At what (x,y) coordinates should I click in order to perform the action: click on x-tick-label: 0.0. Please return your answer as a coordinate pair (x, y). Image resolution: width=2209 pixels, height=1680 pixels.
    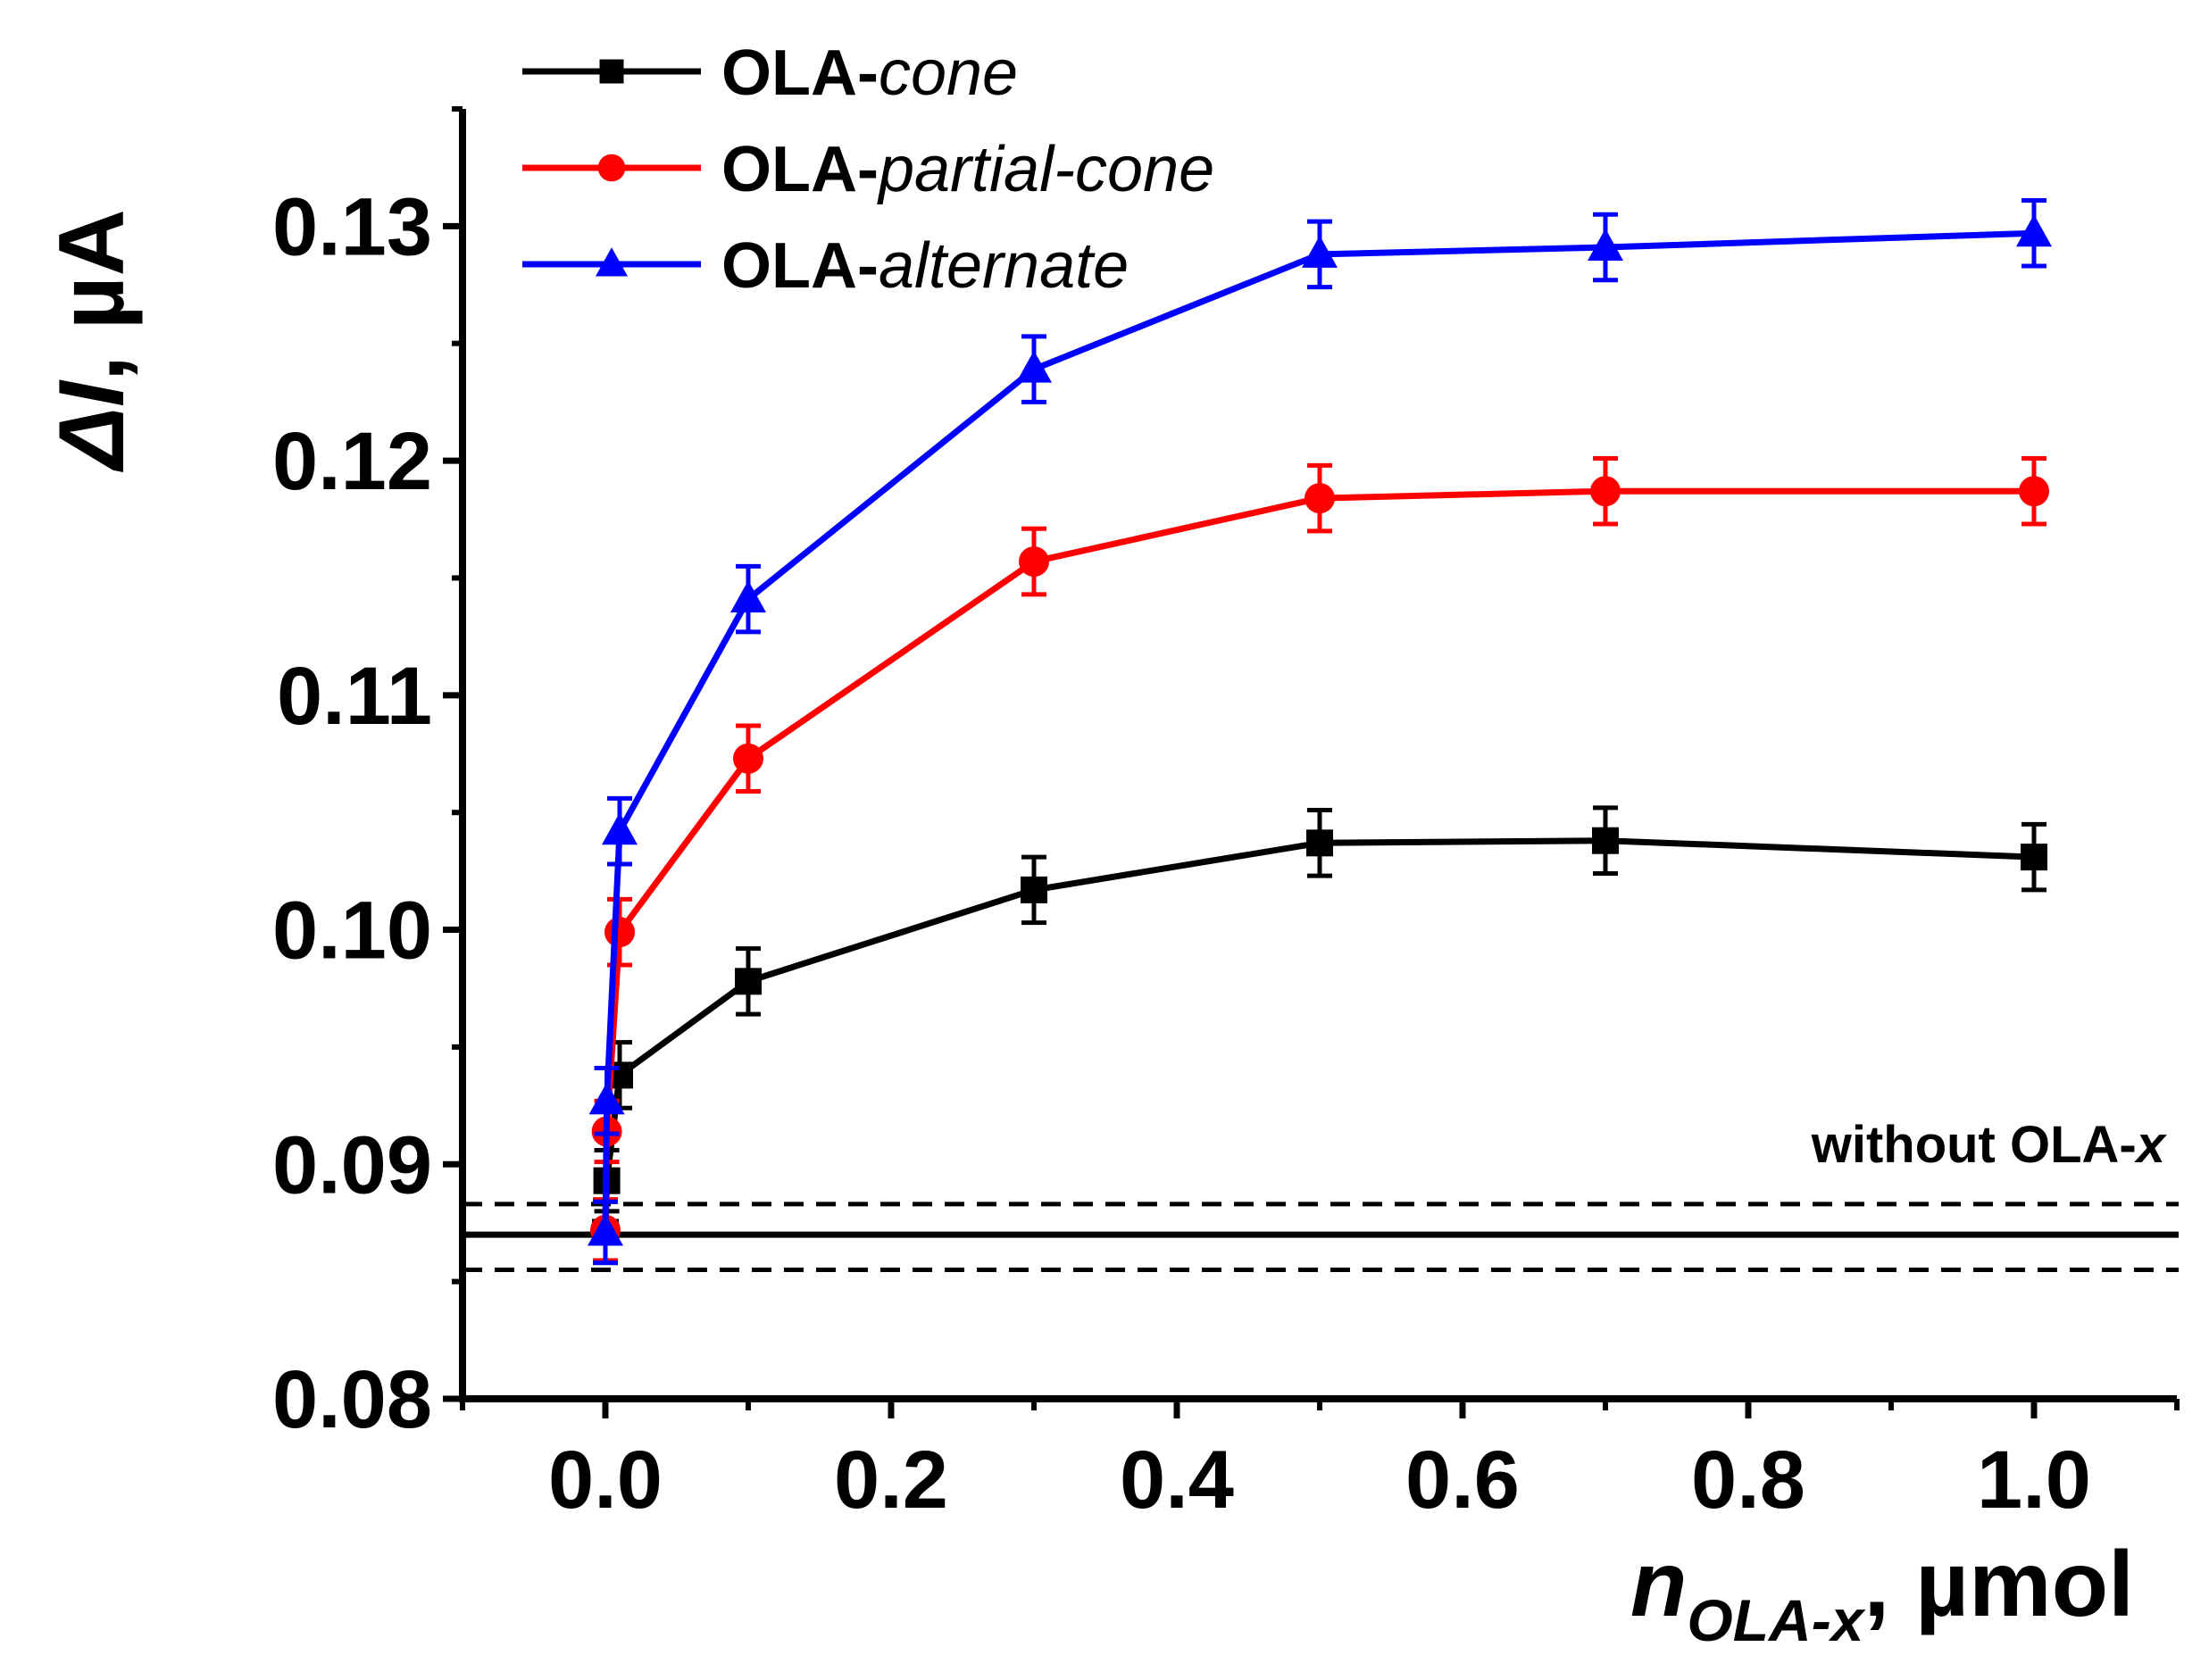
    Looking at the image, I should click on (605, 1480).